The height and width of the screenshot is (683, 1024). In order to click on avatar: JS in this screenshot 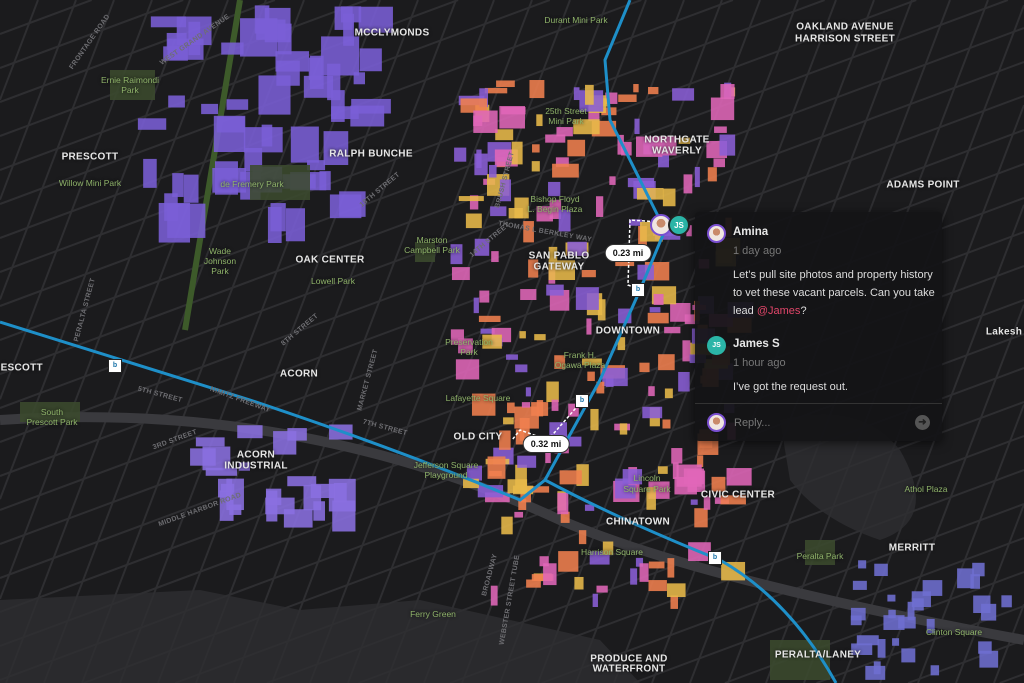, I will do `click(716, 345)`.